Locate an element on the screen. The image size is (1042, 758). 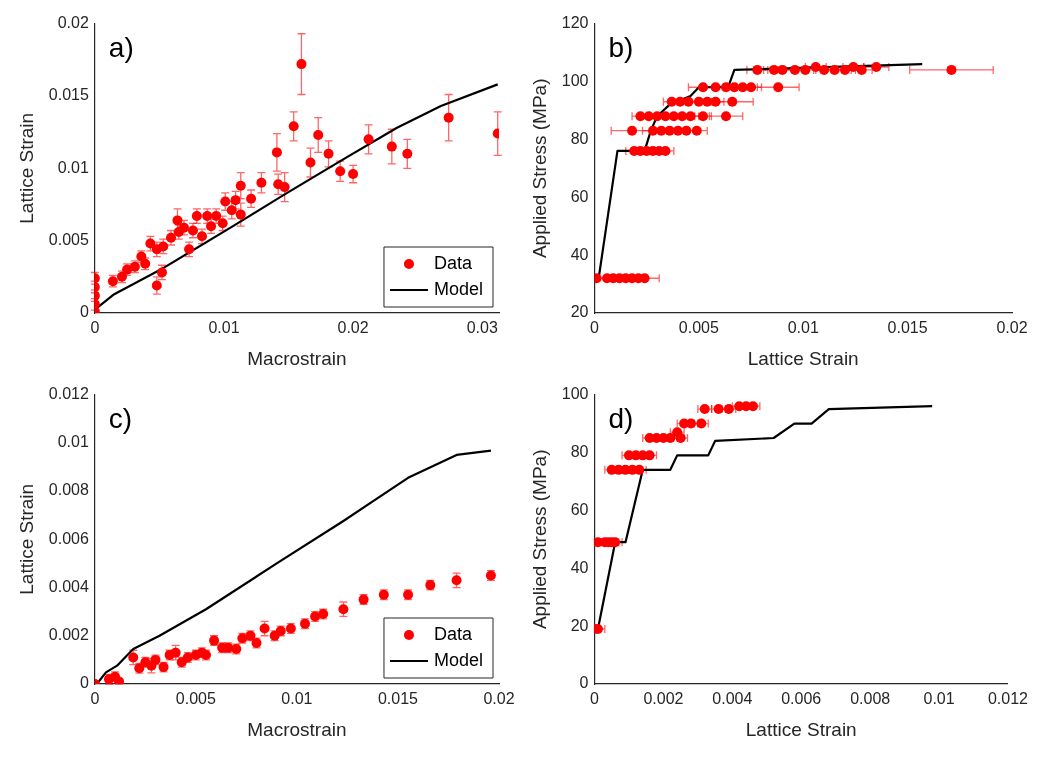
x-tick-label: 0.03 is located at coordinates (482, 328).